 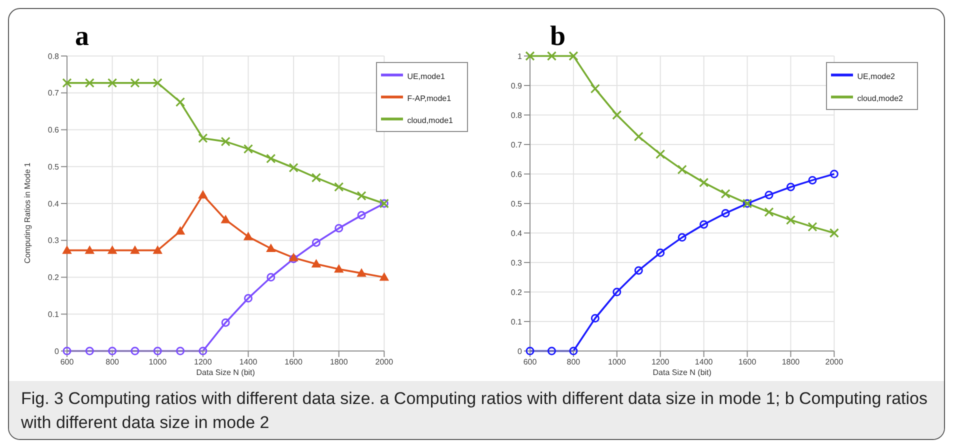 I want to click on x-tick-label: 800, so click(x=573, y=362).